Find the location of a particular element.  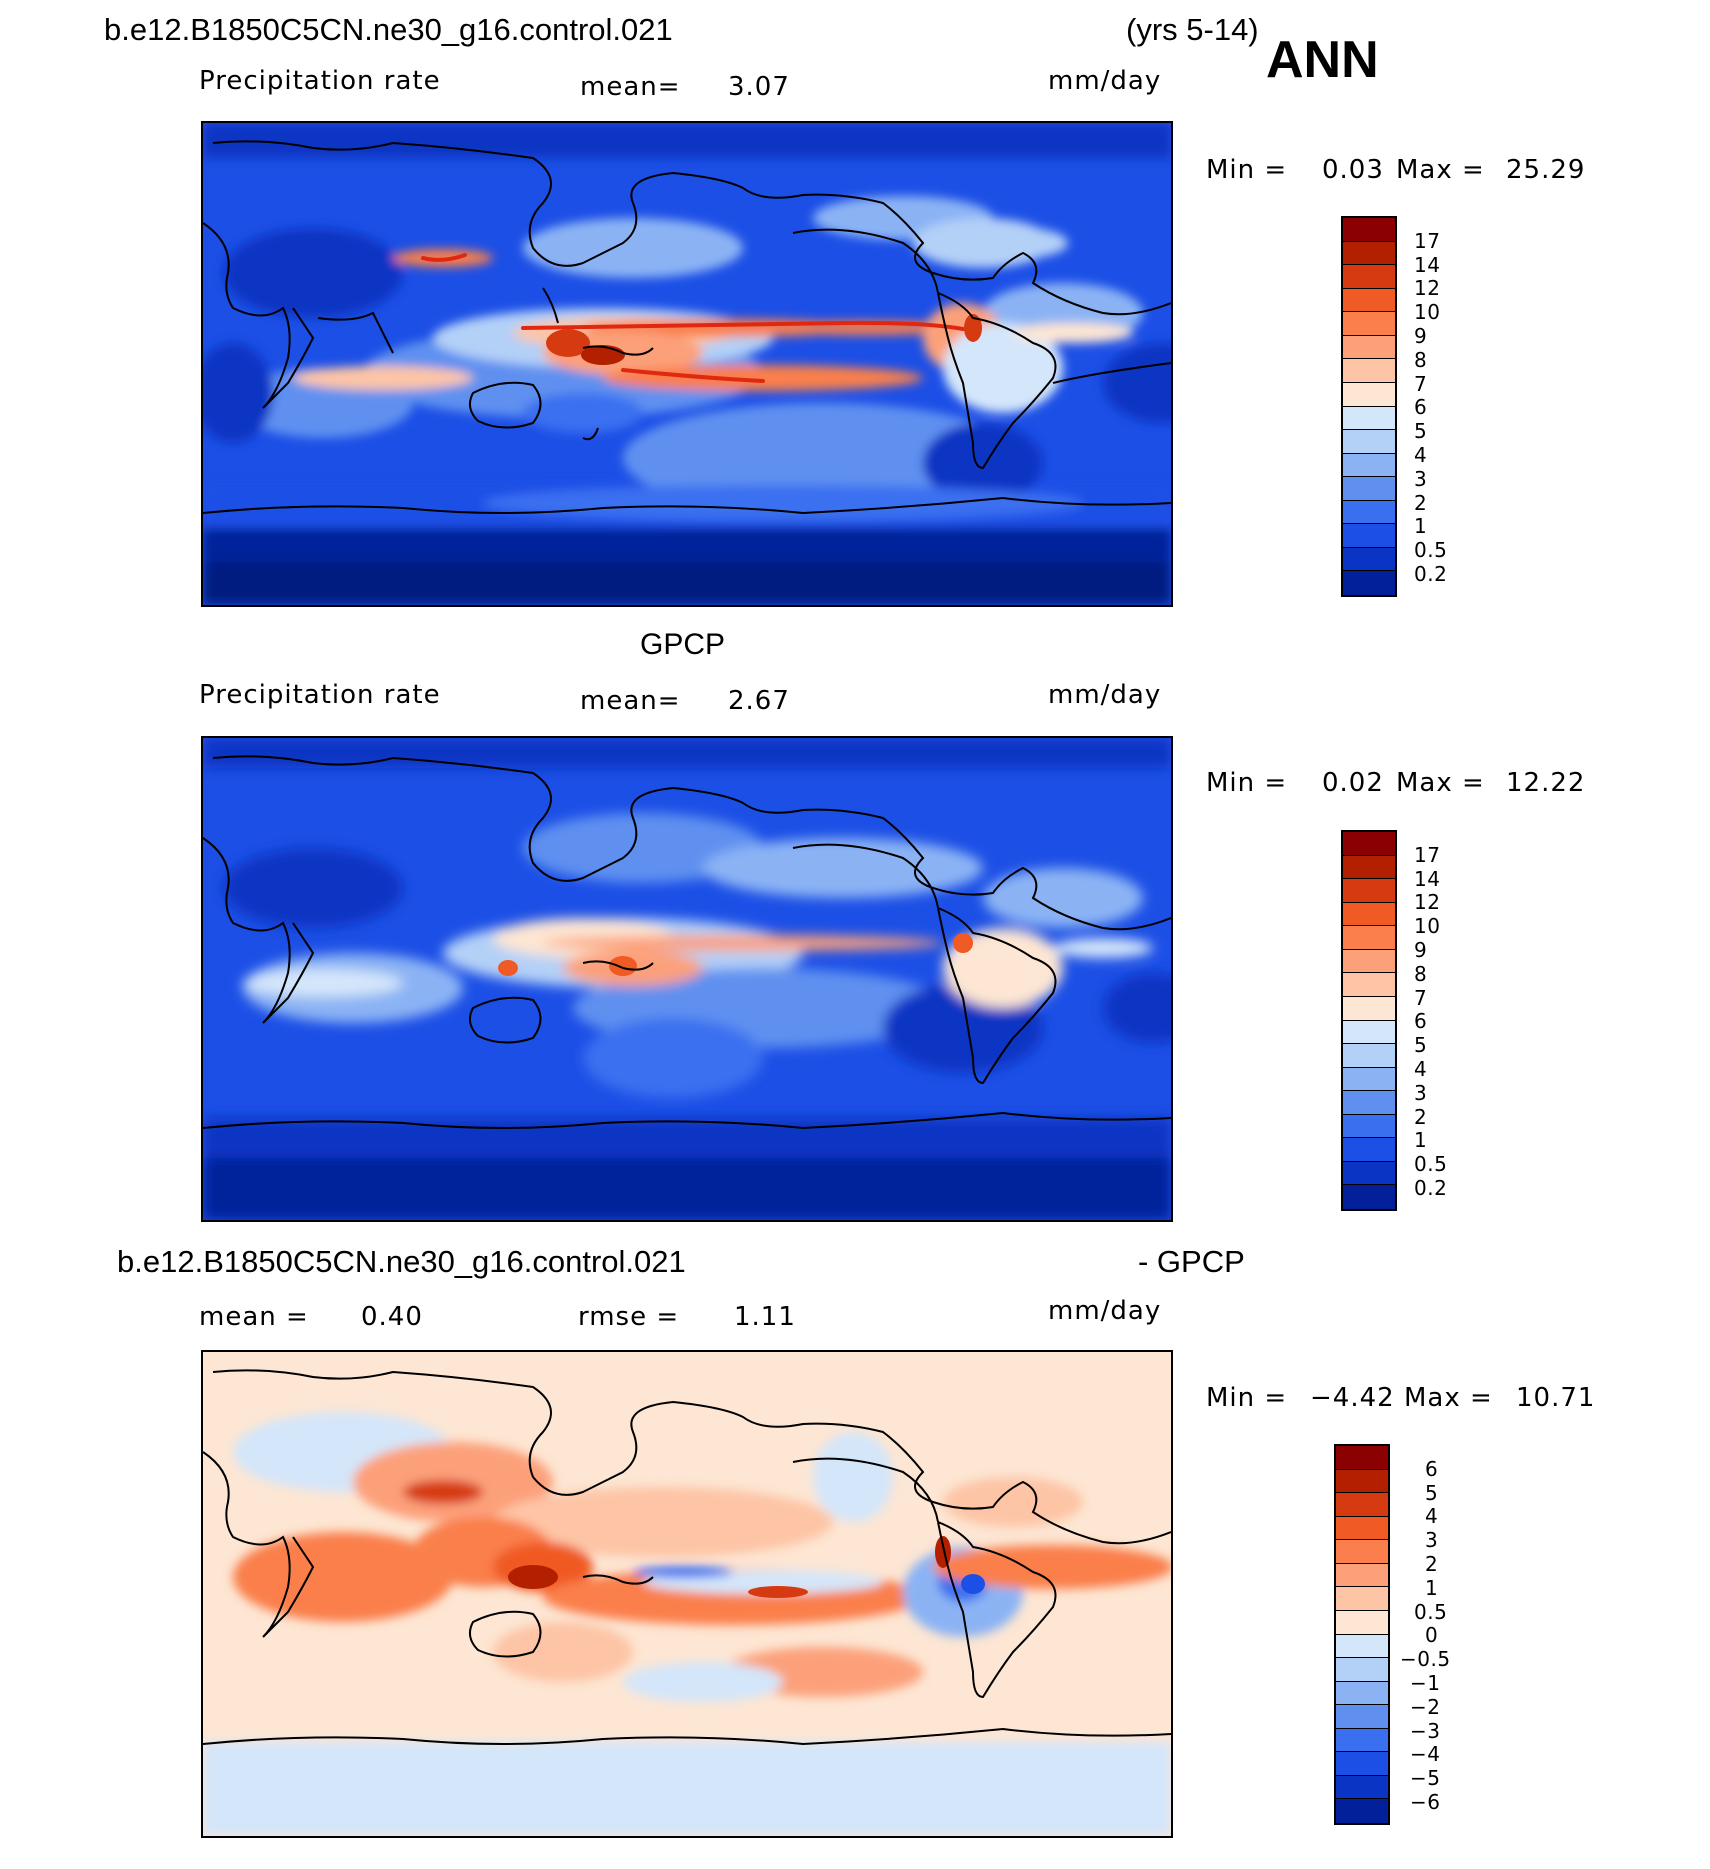

p1-min-value: 0.03 is located at coordinates (1353, 170).